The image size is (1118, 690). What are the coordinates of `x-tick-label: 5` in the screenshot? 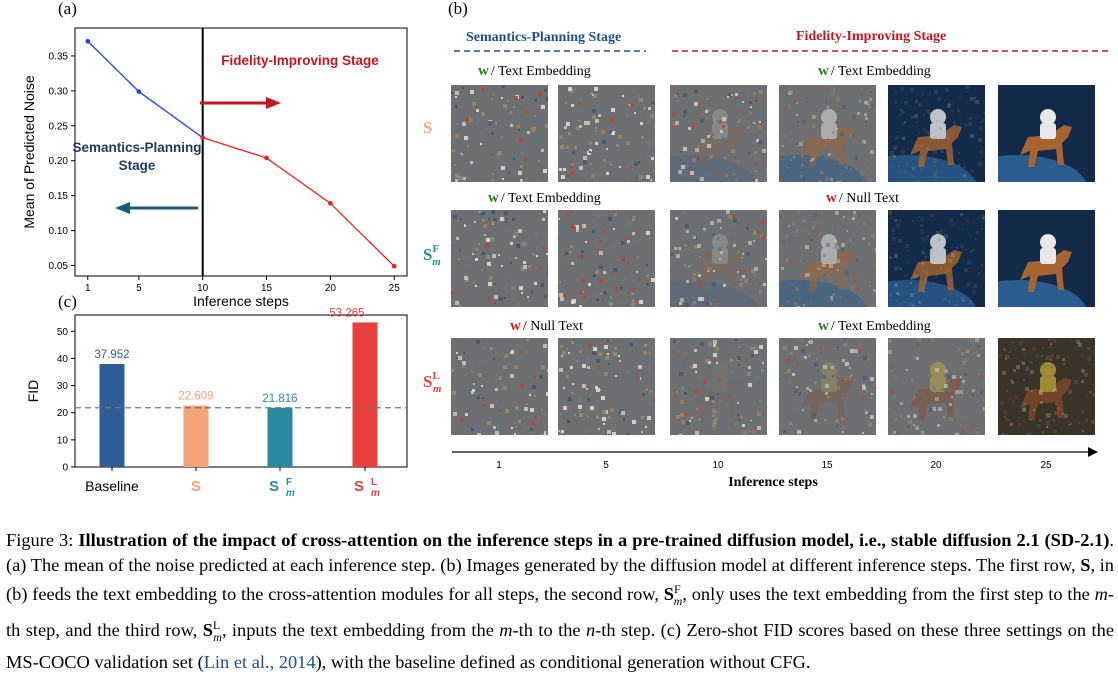 It's located at (139, 288).